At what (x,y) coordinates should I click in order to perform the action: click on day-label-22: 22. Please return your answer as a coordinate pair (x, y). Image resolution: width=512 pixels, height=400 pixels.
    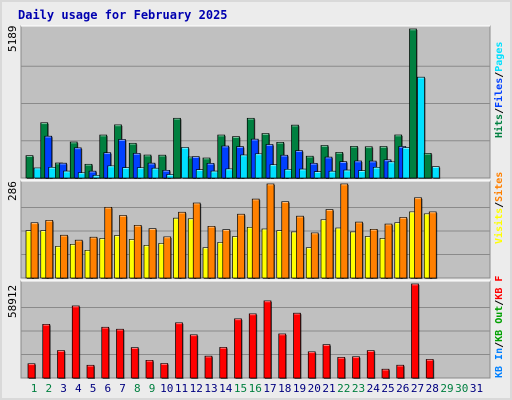
    Looking at the image, I should click on (344, 388).